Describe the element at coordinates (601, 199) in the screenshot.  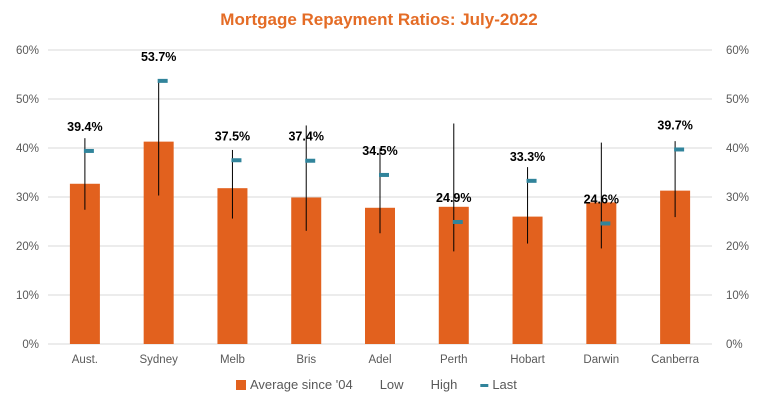
I see `data-label: 24.6%` at that location.